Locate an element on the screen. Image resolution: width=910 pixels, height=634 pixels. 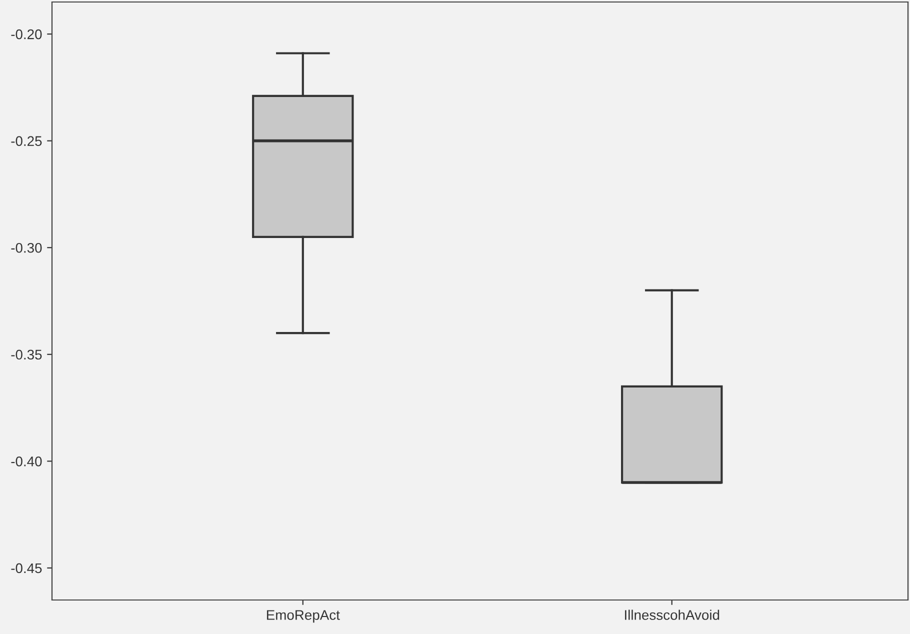
y-tick-label: -0.30 is located at coordinates (26, 247).